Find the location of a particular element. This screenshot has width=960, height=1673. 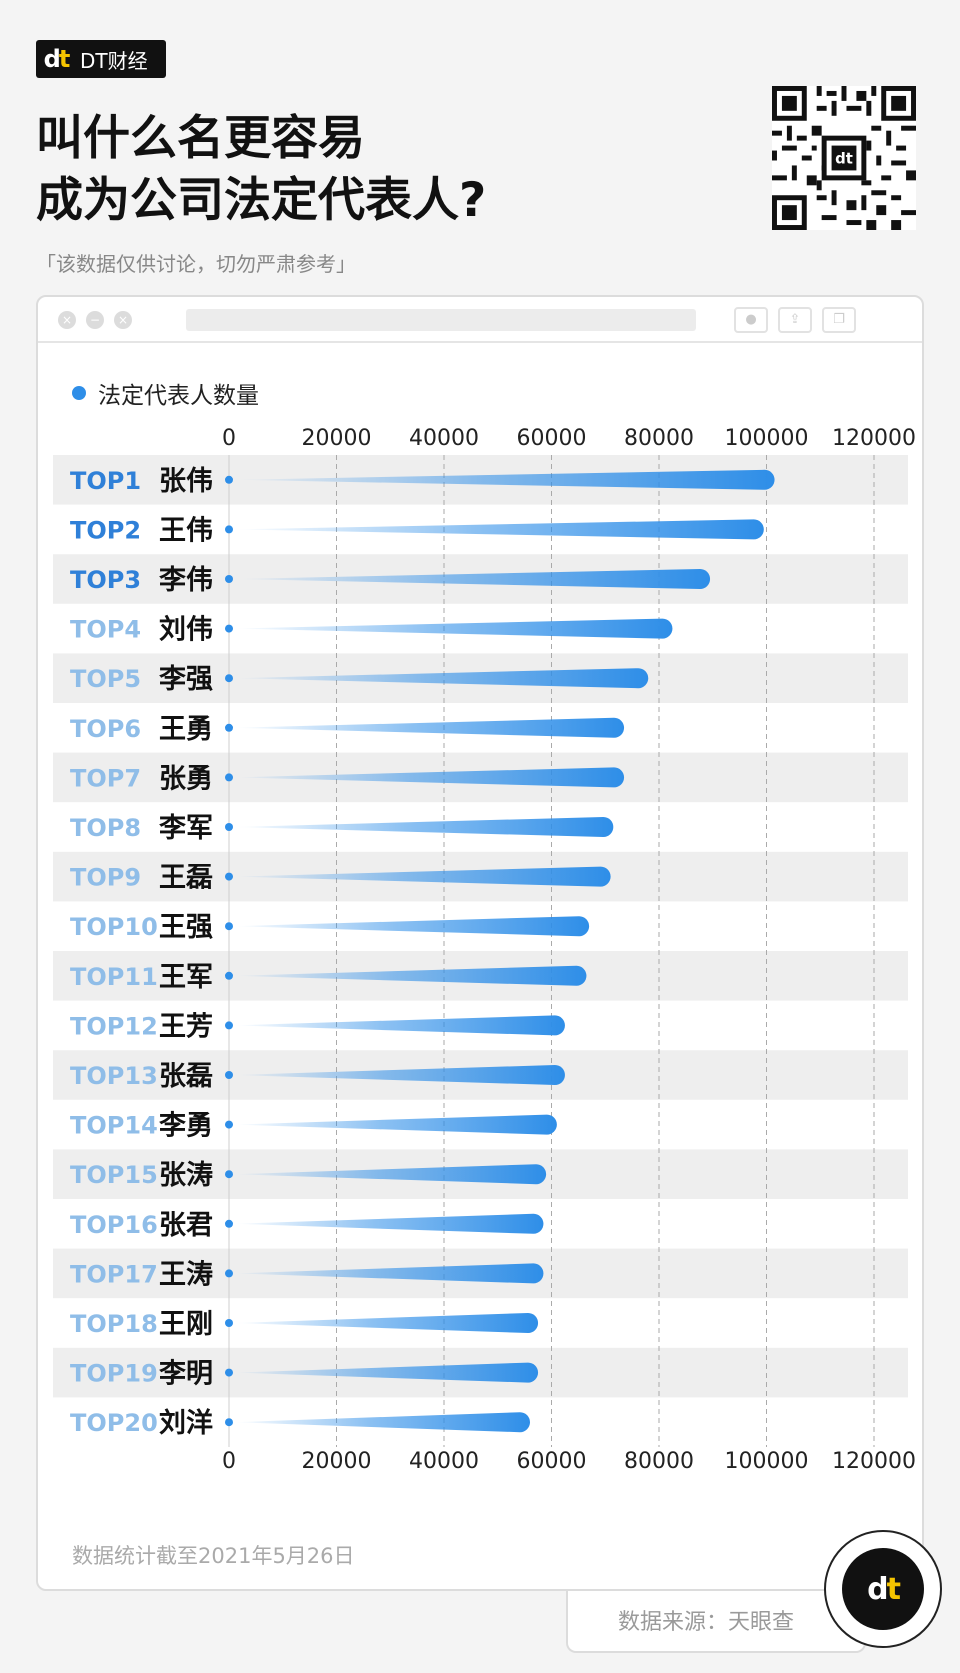

source-tab is located at coordinates (716, 1622).